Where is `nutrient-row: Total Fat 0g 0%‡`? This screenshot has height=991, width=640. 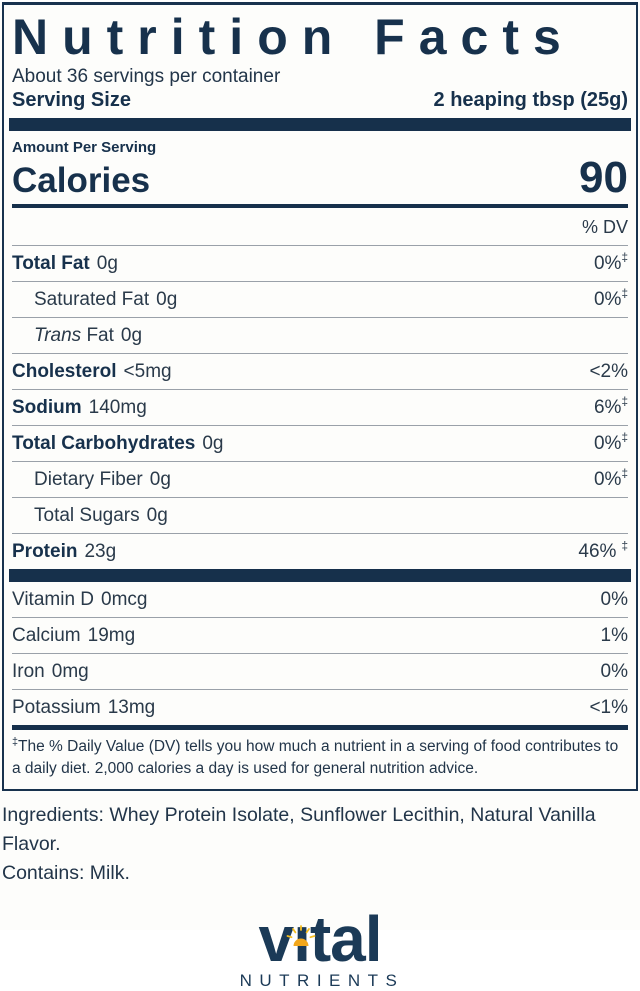 nutrient-row: Total Fat 0g 0%‡ is located at coordinates (320, 263).